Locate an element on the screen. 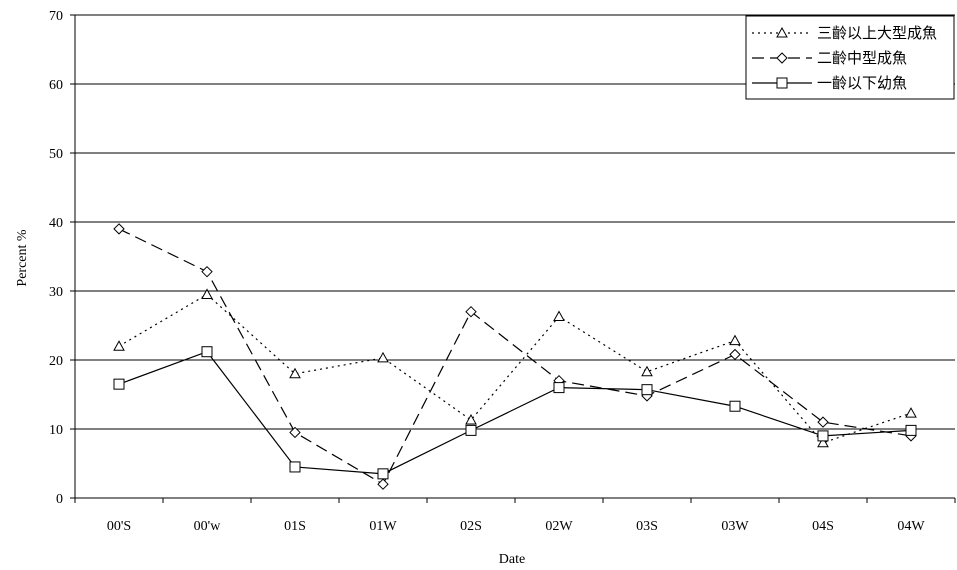 The image size is (957, 570). y-tick-labels: 0 10 20 30 40 50 60 70 is located at coordinates (56, 258).